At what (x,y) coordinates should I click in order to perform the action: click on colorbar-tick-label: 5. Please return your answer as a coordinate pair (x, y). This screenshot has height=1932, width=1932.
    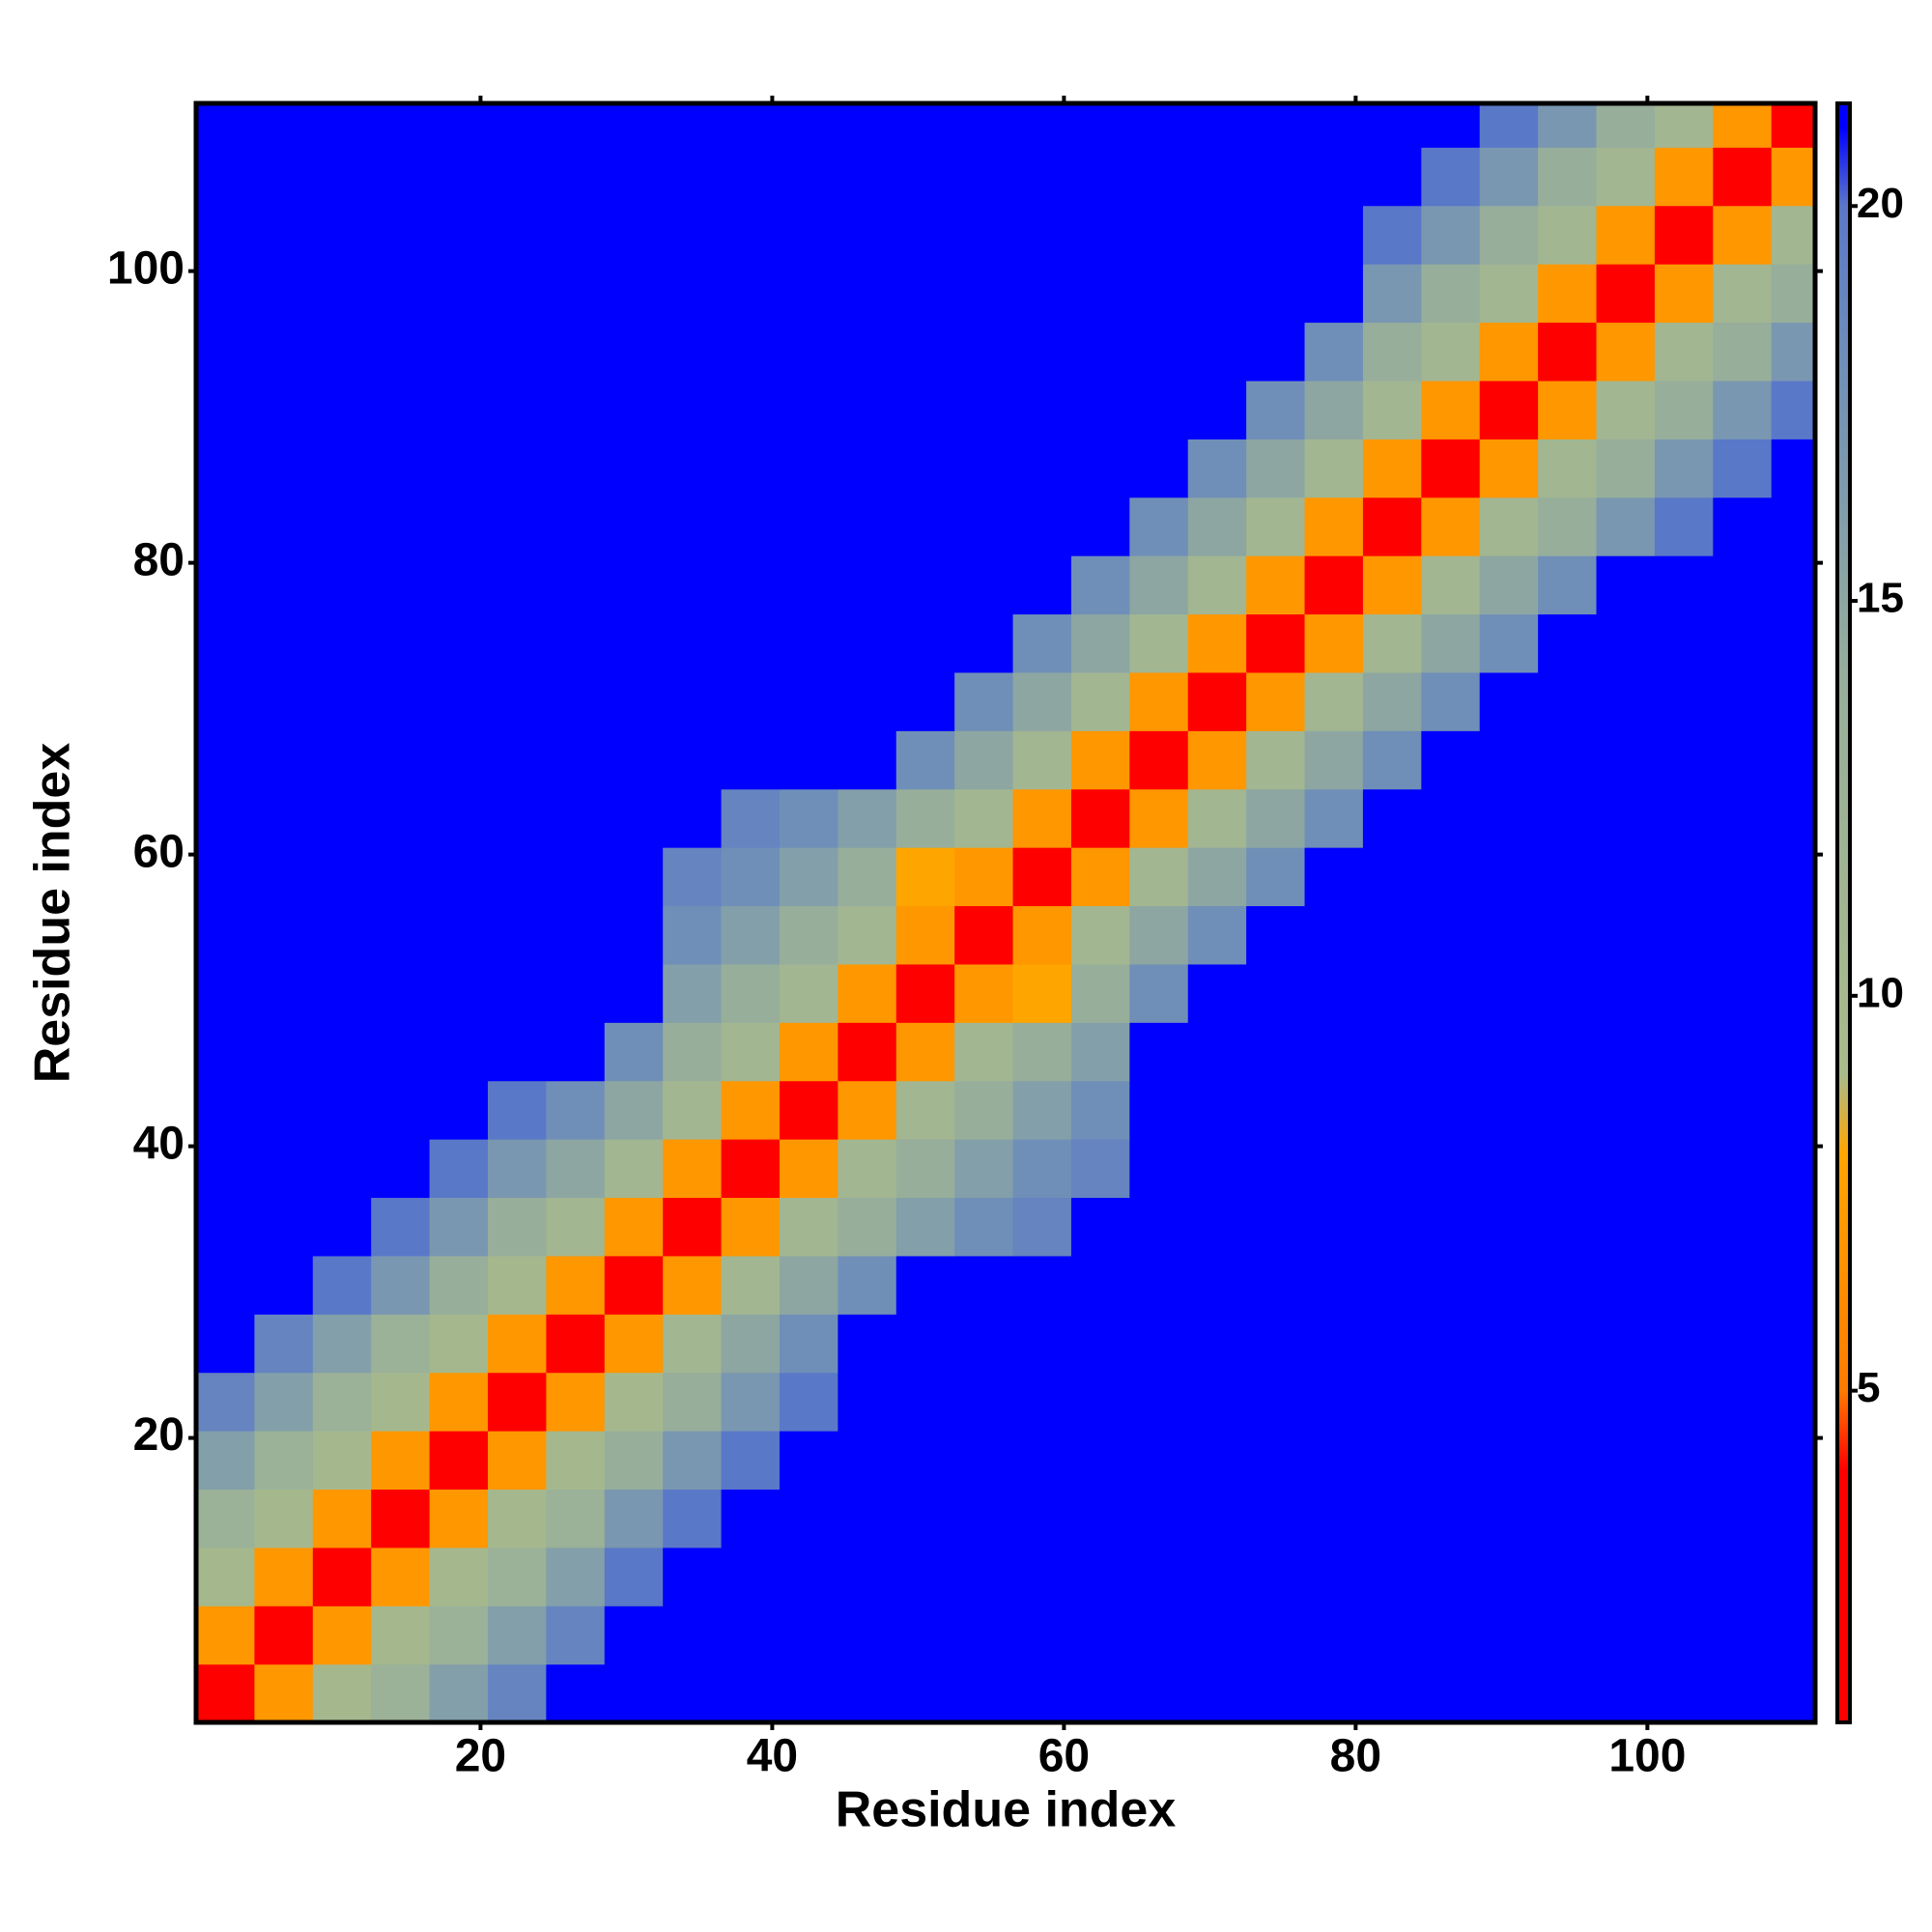
    Looking at the image, I should click on (1868, 1387).